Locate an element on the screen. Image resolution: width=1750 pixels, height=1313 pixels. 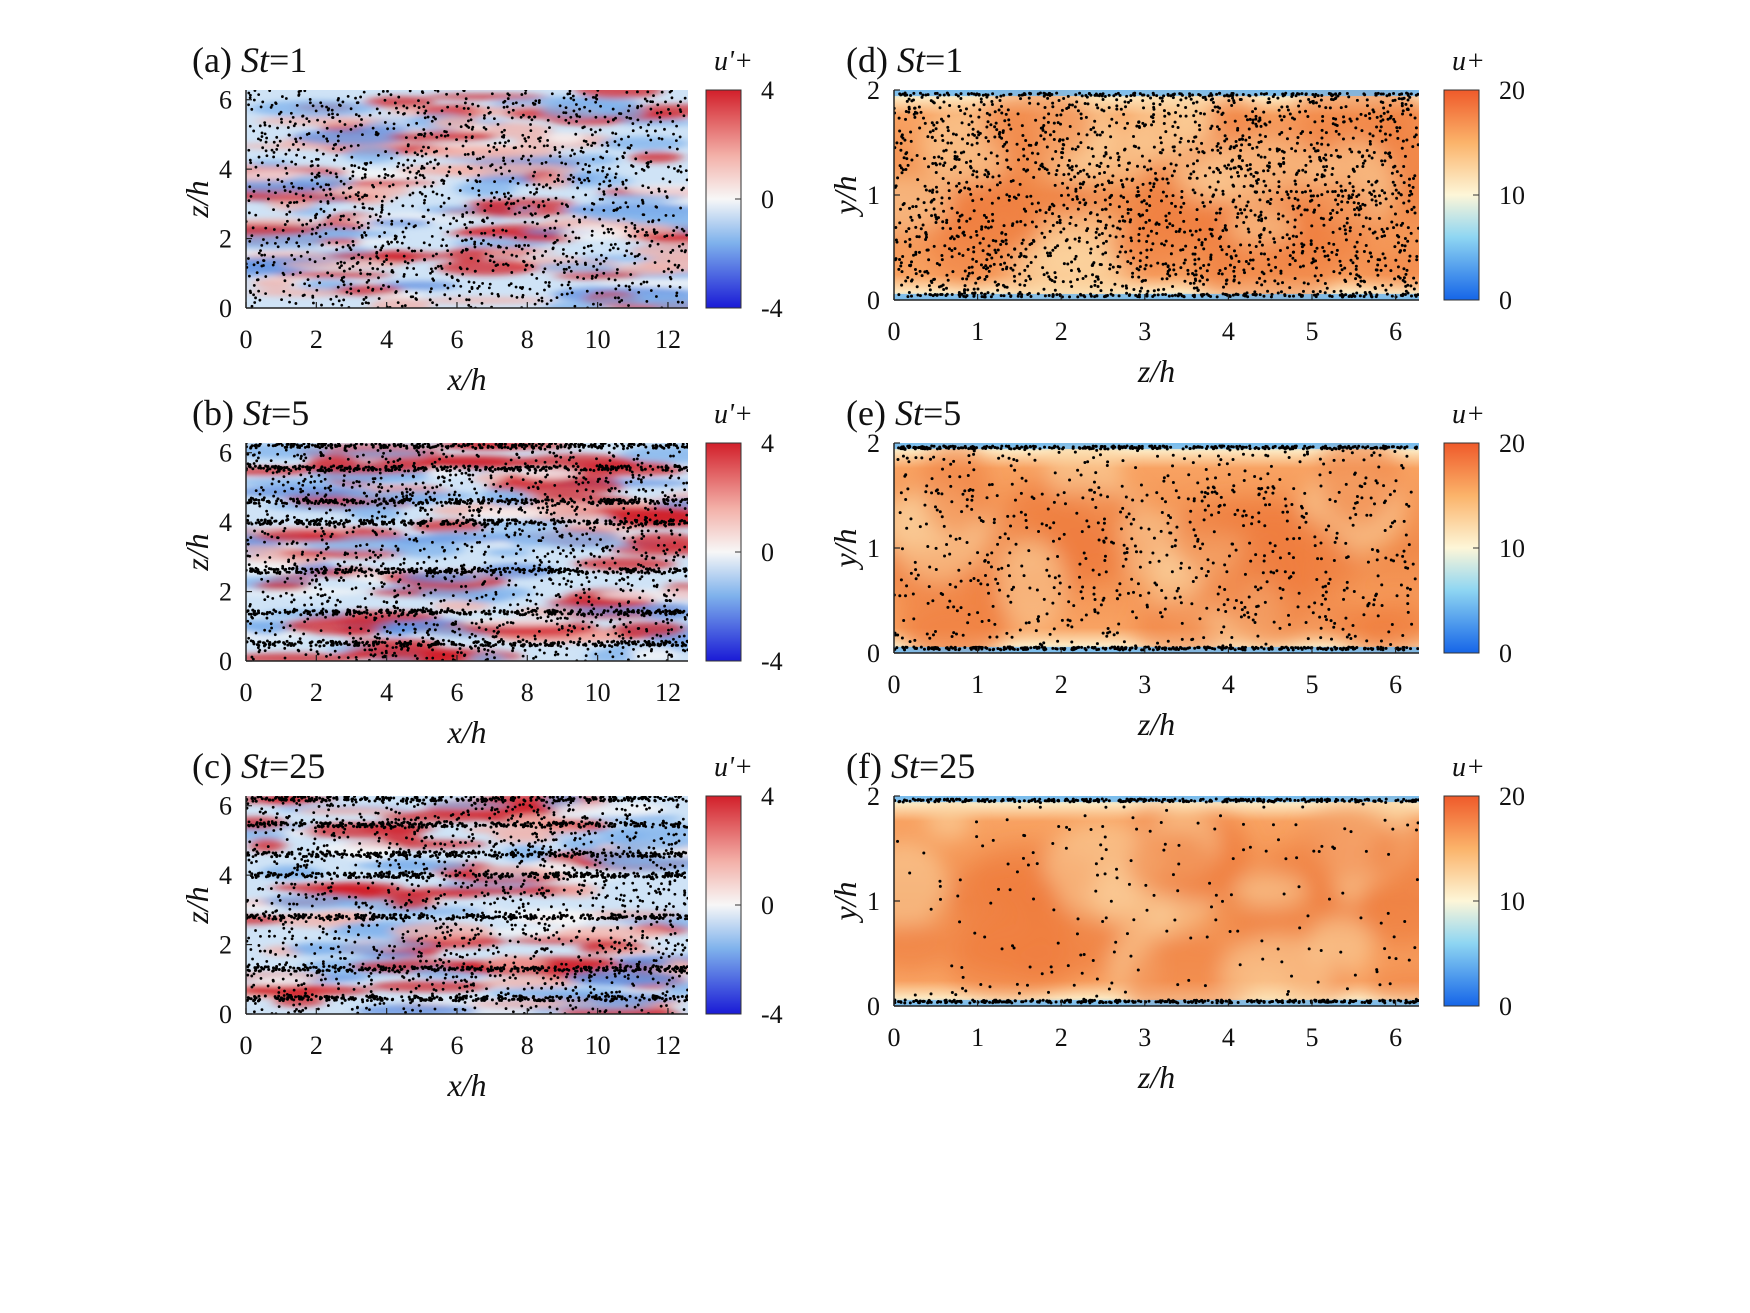
velocity-streak is located at coordinates (508, 552).